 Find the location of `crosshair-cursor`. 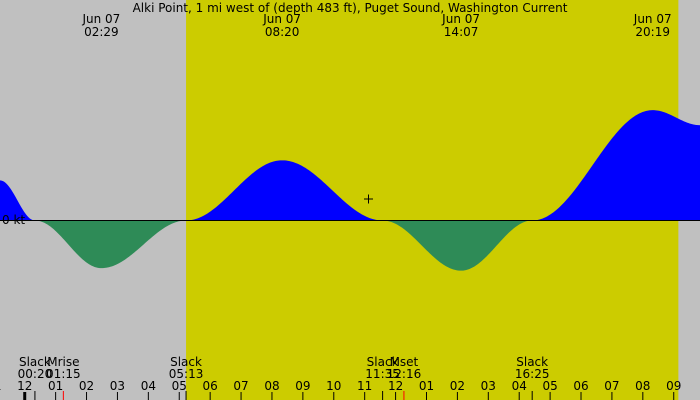

crosshair-cursor is located at coordinates (368, 199).